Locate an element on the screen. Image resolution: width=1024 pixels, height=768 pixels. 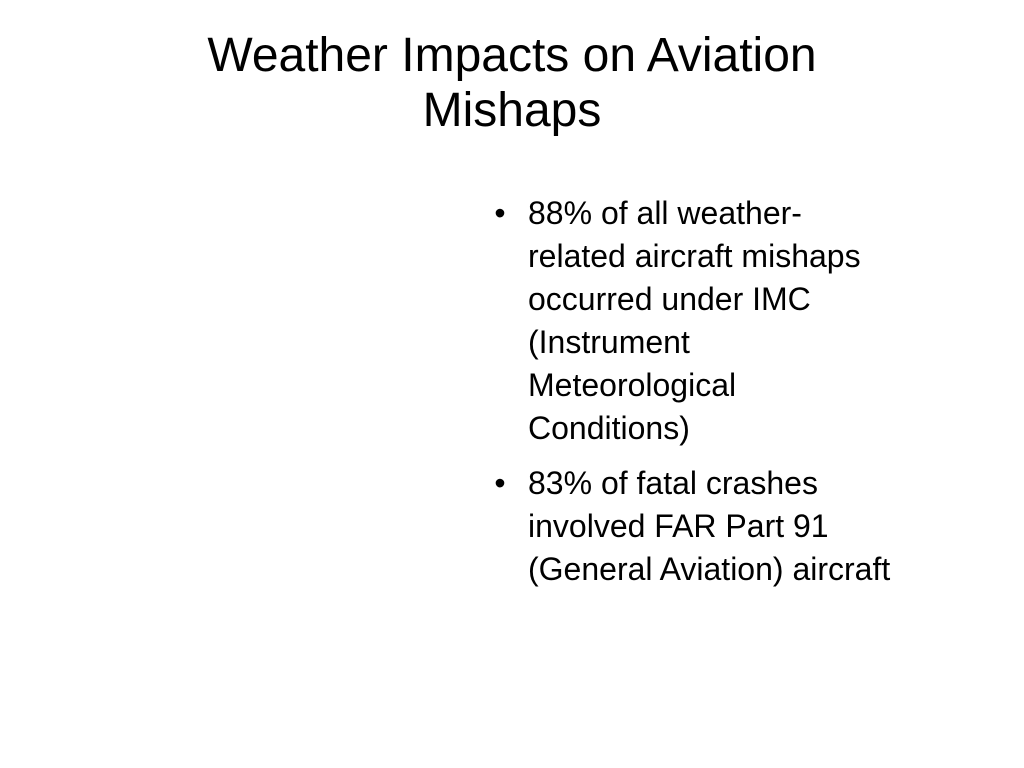
slide-title: Weather Impacts on Aviation Mishaps is located at coordinates (512, 83).